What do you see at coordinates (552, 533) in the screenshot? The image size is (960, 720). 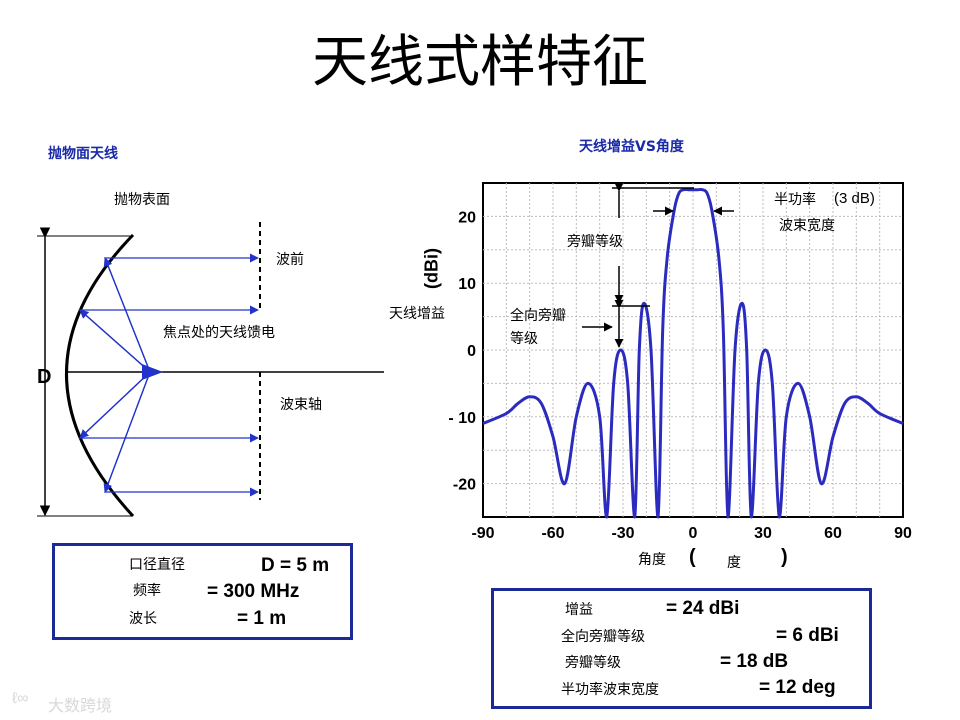 I see `x-tick-label: -60` at bounding box center [552, 533].